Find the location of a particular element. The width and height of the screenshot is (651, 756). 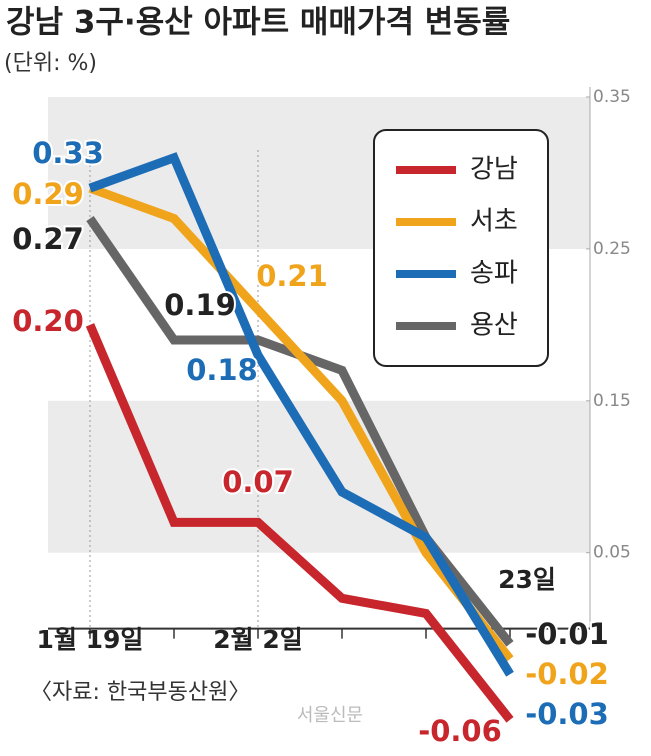

value-label: -0.03 is located at coordinates (567, 714).